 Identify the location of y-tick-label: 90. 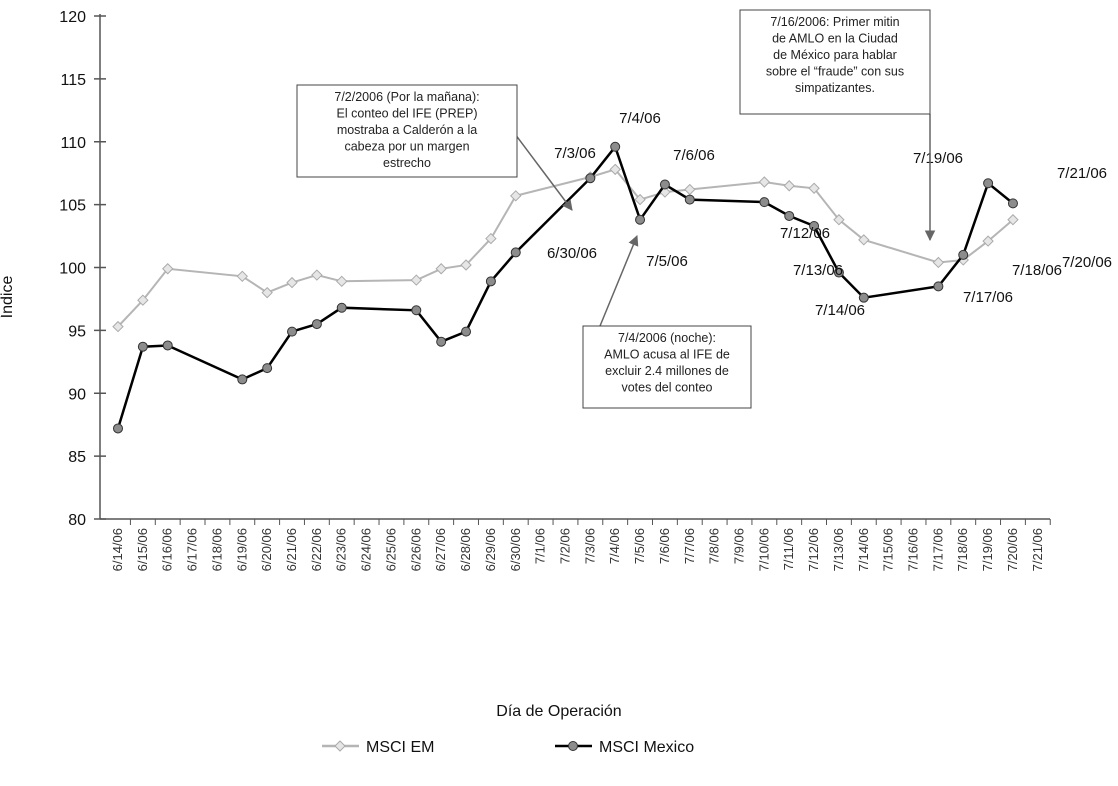
(77, 394).